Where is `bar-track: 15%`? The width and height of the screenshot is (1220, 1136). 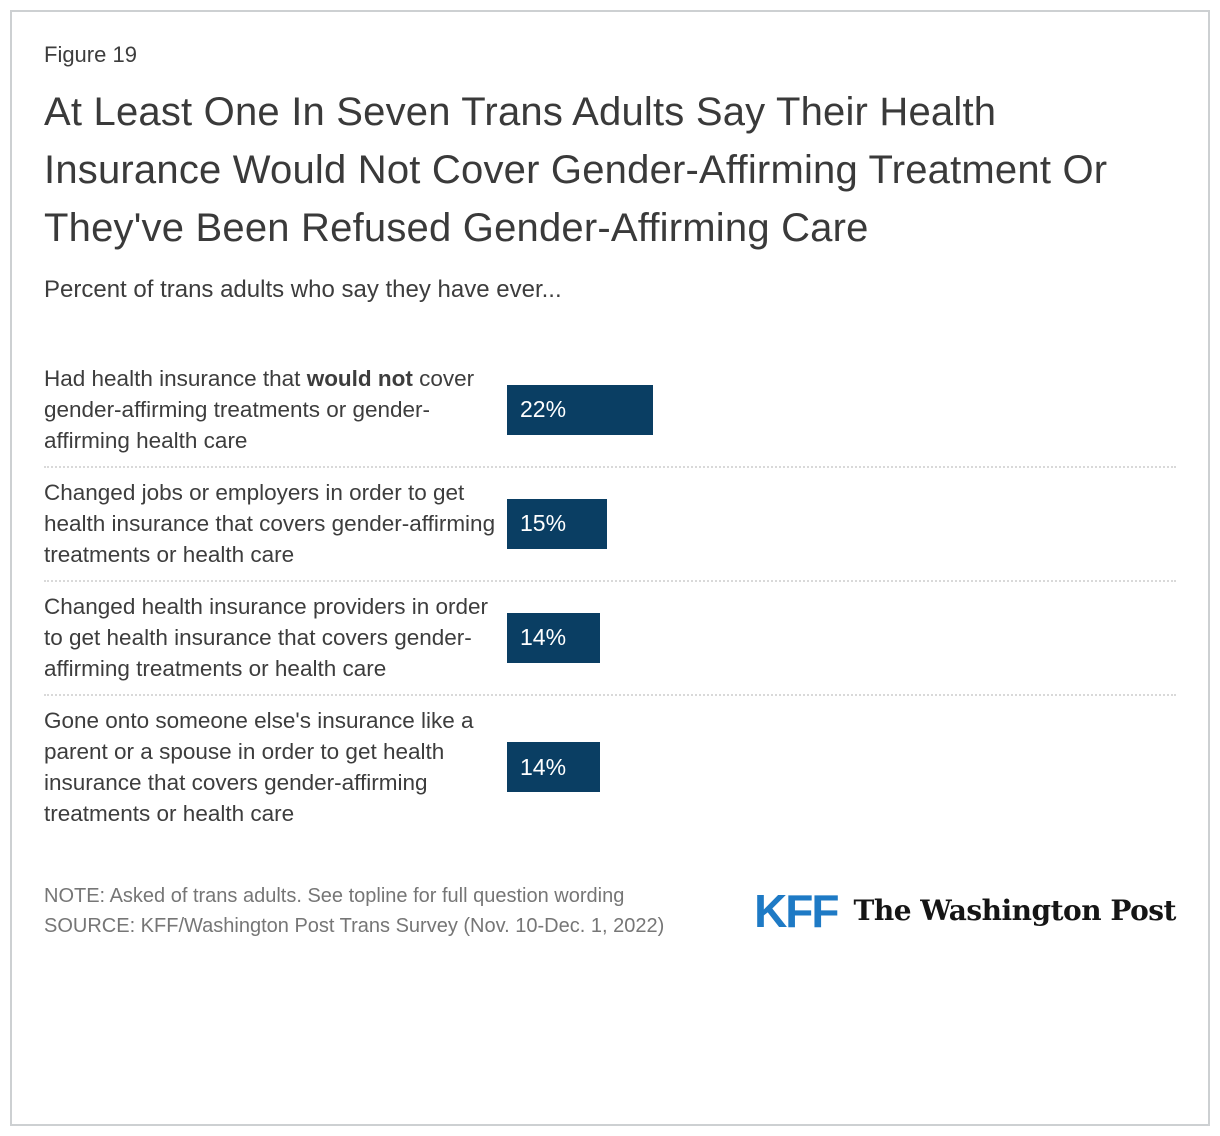 bar-track: 15% is located at coordinates (836, 523).